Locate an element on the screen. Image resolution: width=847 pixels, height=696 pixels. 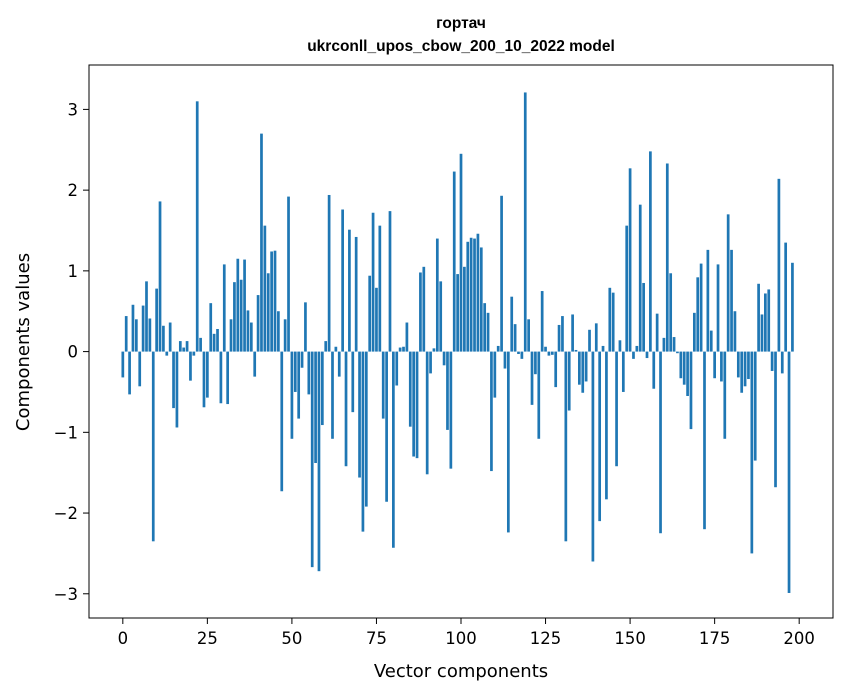
x-tick-label: 25 is located at coordinates (207, 638).